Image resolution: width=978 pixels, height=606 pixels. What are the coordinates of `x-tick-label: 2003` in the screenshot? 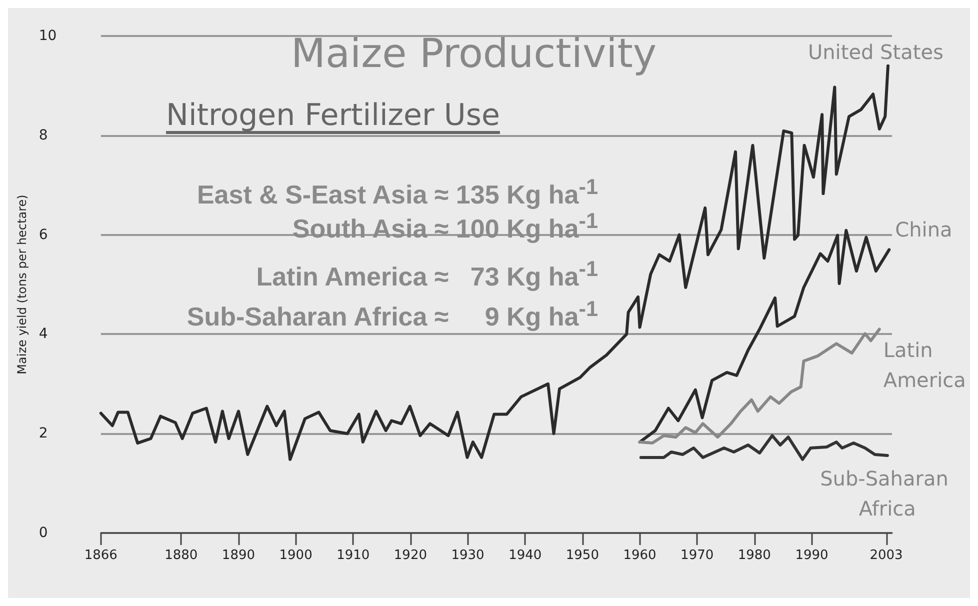 It's located at (886, 555).